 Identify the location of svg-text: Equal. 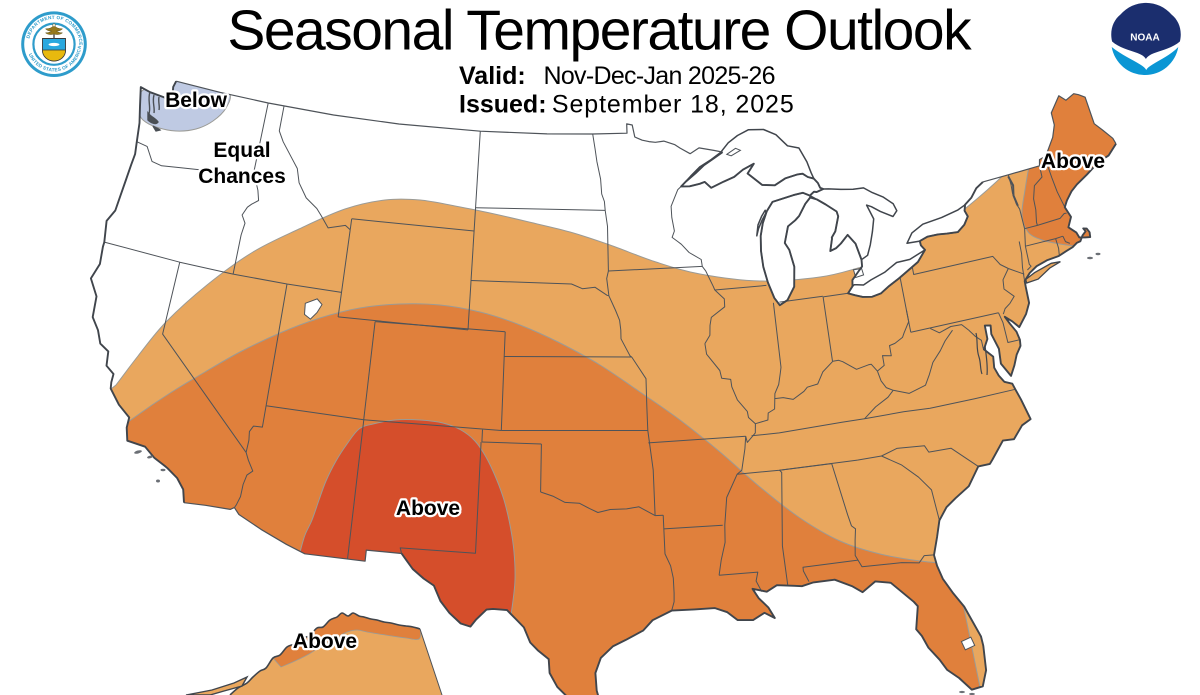
(241, 150).